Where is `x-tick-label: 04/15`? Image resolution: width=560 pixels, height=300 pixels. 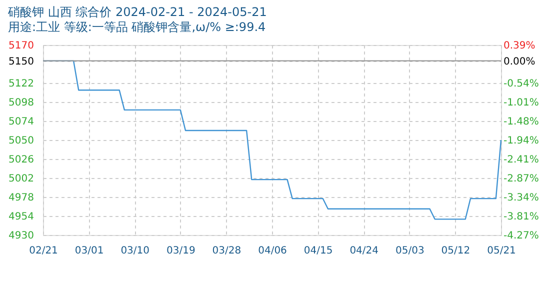 x-tick-label: 04/15 is located at coordinates (318, 251).